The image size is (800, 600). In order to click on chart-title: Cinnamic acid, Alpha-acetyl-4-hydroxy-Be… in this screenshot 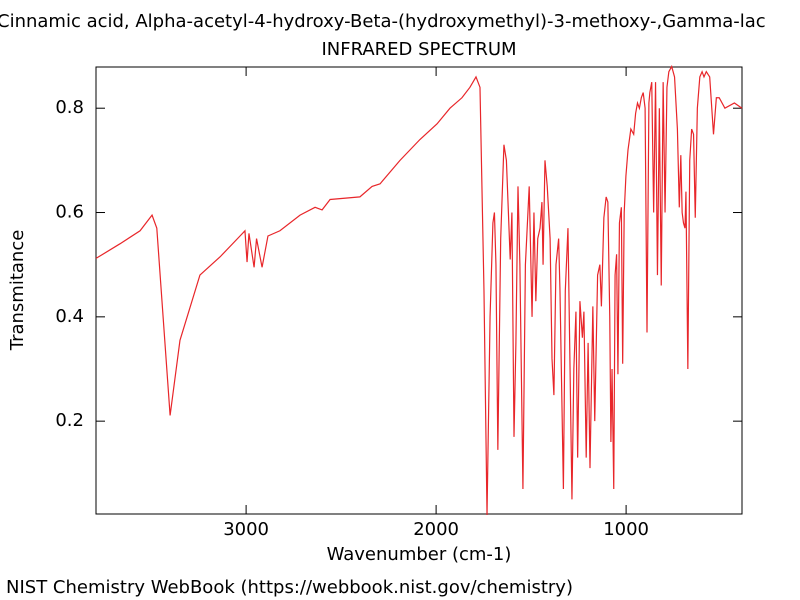, I will do `click(383, 21)`.